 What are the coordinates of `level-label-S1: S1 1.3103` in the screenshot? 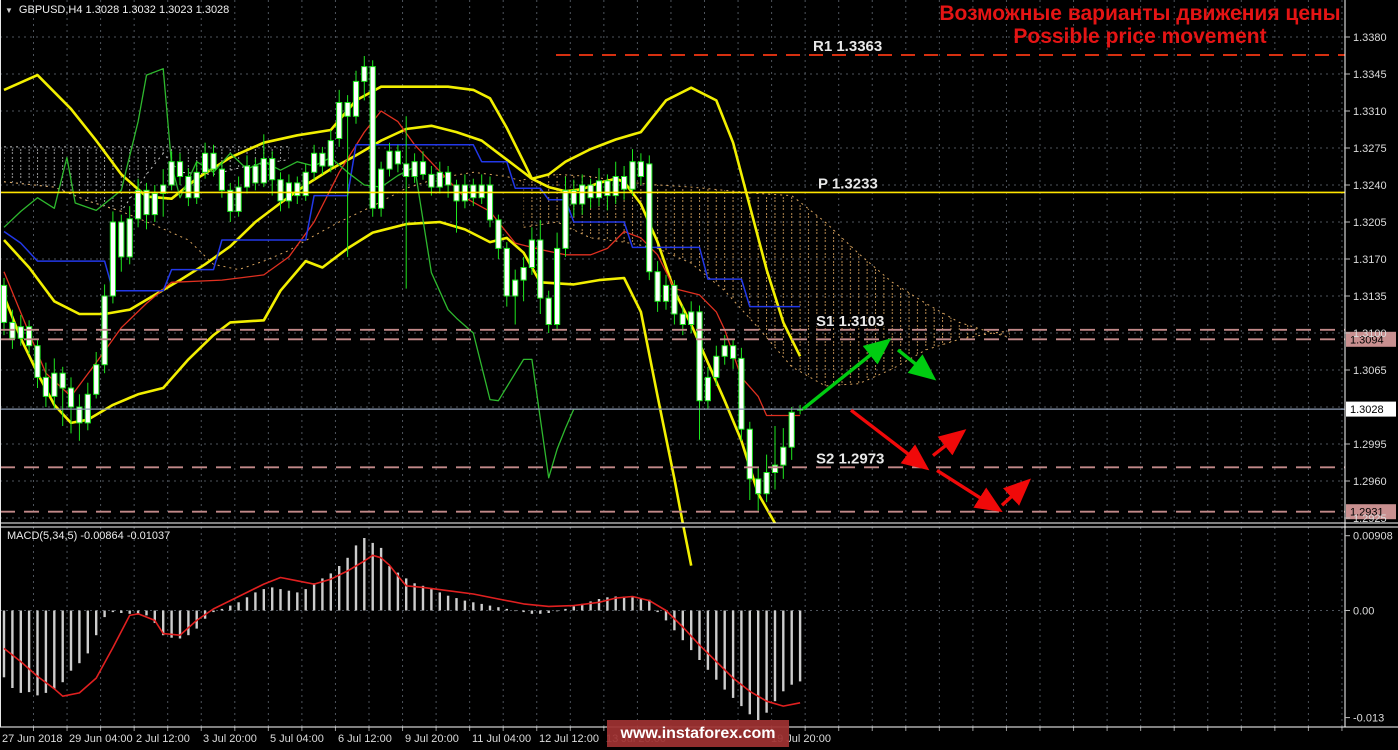 It's located at (850, 321).